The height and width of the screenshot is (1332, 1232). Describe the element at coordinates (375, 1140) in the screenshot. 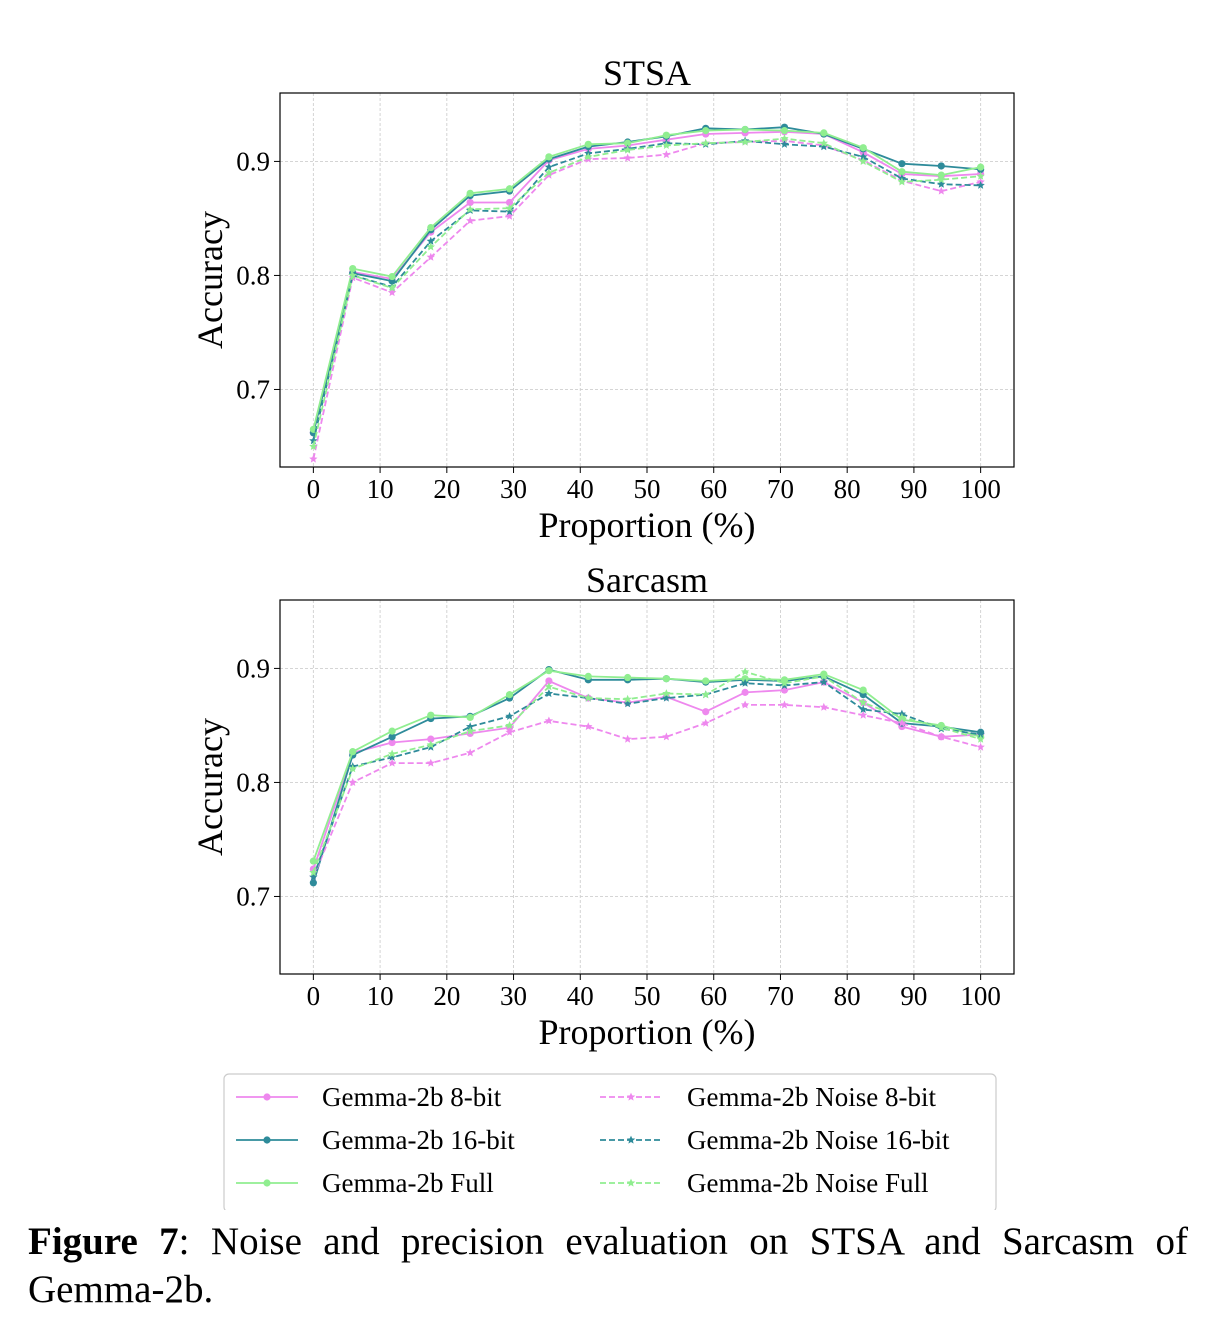

I see `legend-entry: Gemma-2b 16-bit` at that location.